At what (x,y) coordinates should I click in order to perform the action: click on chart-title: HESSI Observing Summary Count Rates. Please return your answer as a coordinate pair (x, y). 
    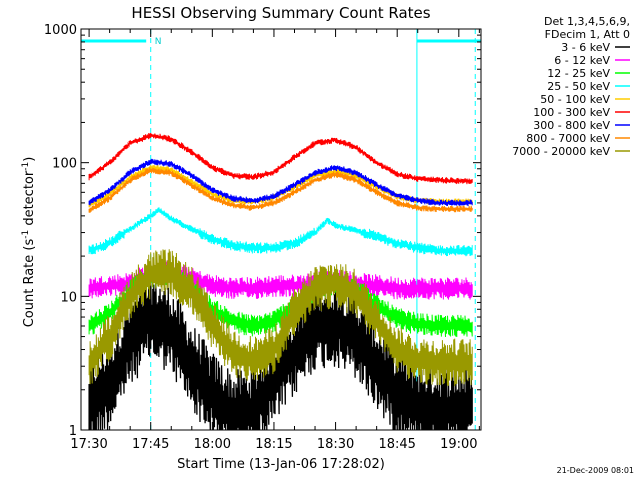
    Looking at the image, I should click on (280, 13).